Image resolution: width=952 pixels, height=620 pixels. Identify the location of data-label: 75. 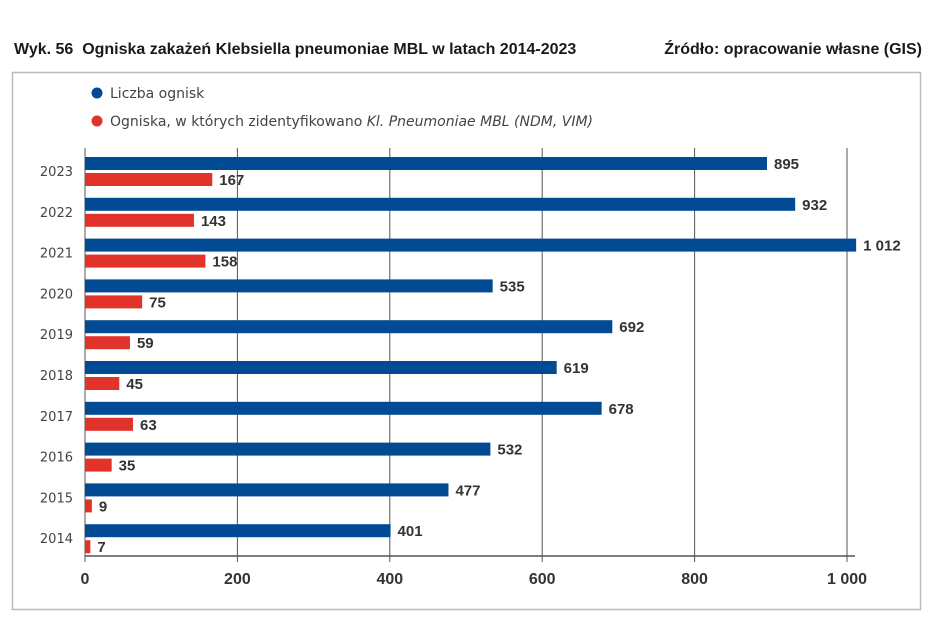
(157, 302).